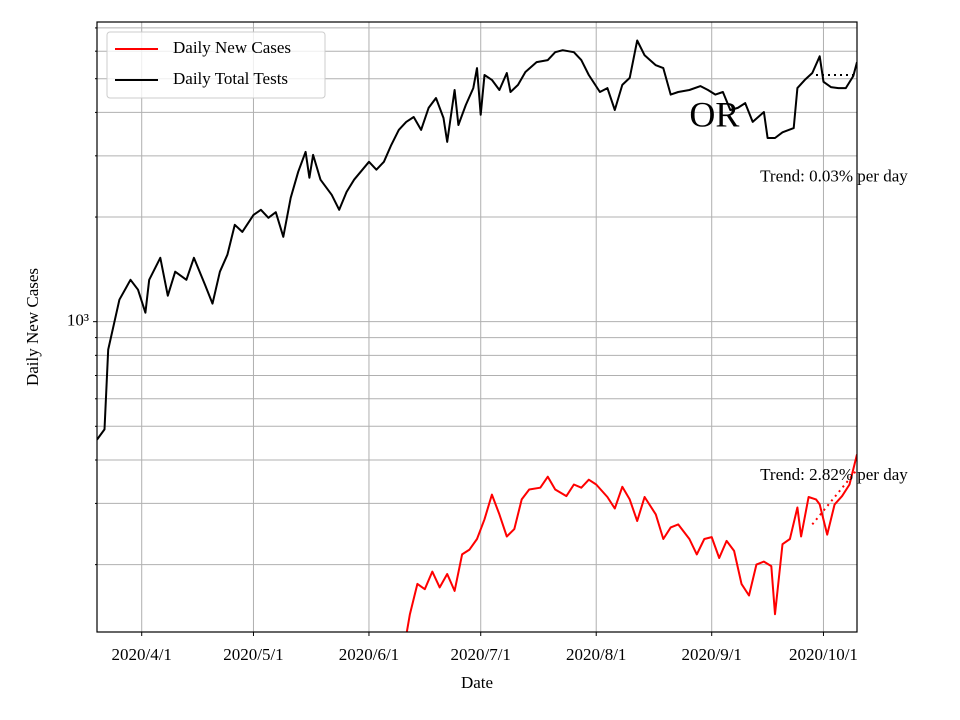 This screenshot has width=960, height=720. I want to click on x-tick-label: 2020/7/1, so click(480, 654).